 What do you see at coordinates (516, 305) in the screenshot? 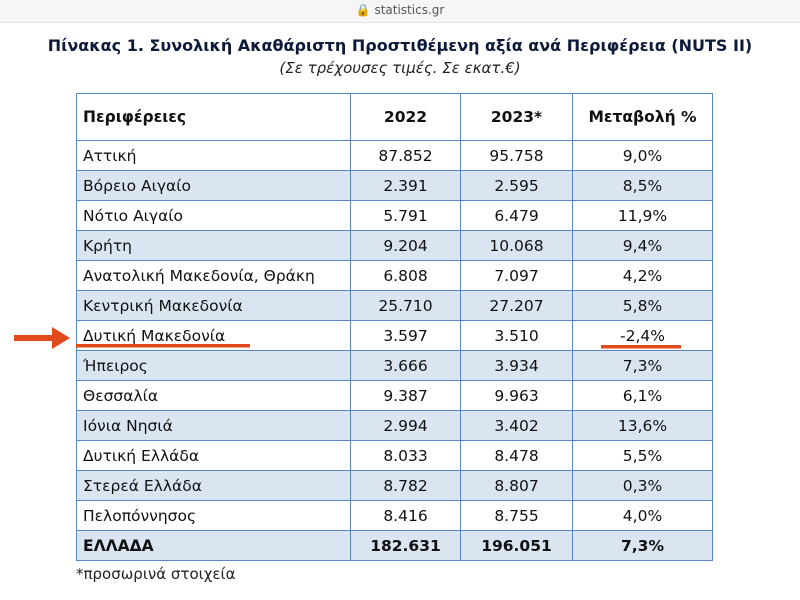
I see `value-cell: 27.207` at bounding box center [516, 305].